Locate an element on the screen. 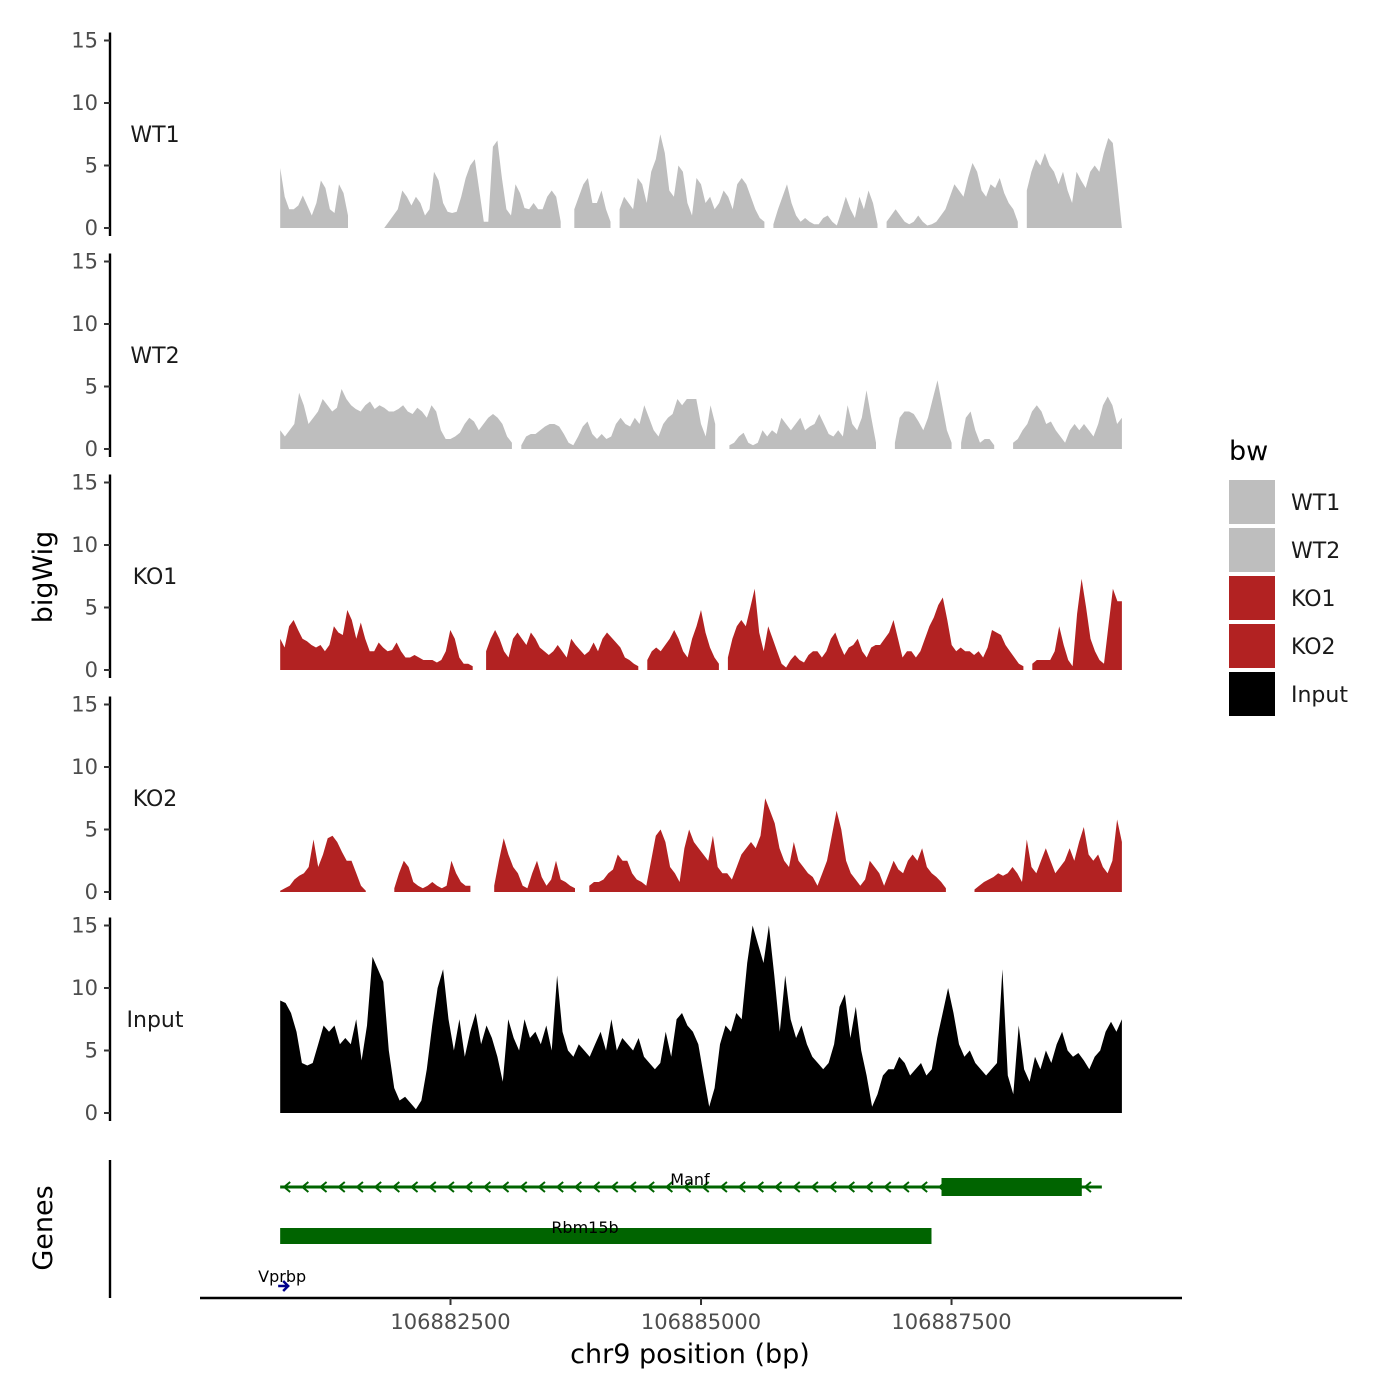 The height and width of the screenshot is (1400, 1400). track-input: 0 5 10 15 Input is located at coordinates (596, 1019).